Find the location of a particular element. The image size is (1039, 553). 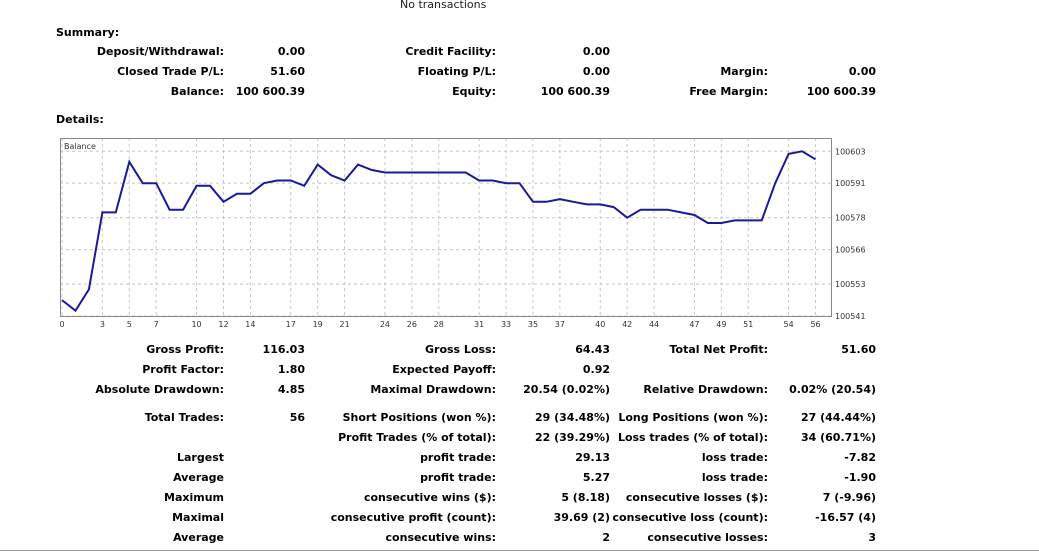

x-tick-label: 54 is located at coordinates (789, 324).